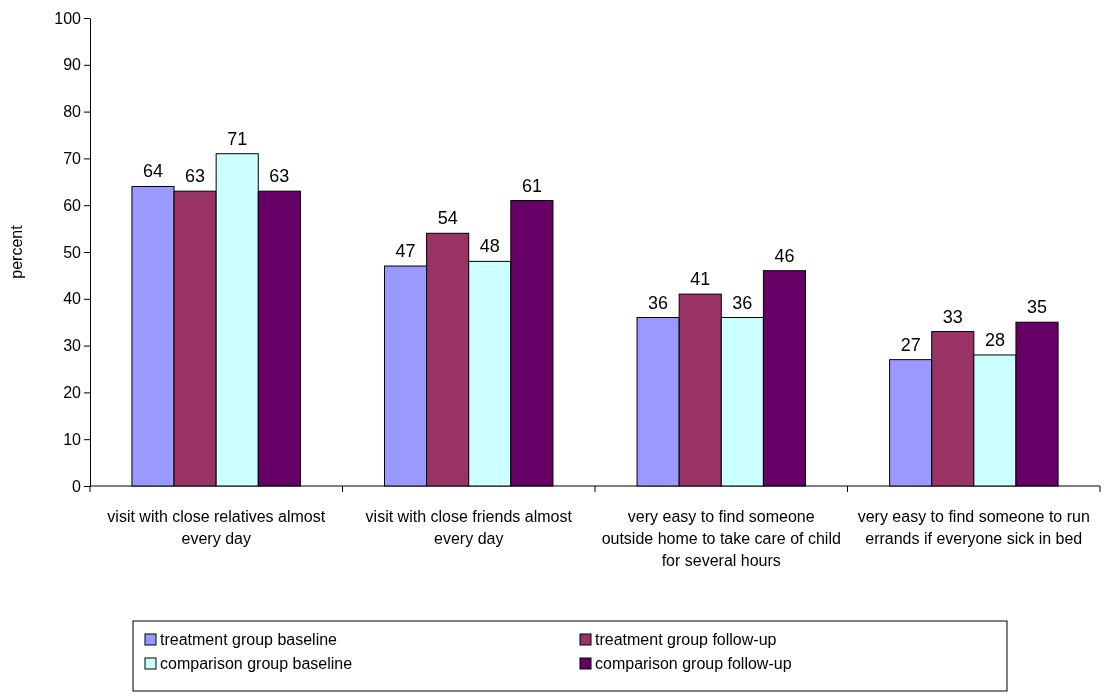 Image resolution: width=1116 pixels, height=696 pixels. Describe the element at coordinates (72, 159) in the screenshot. I see `y-tick-label: 70` at that location.